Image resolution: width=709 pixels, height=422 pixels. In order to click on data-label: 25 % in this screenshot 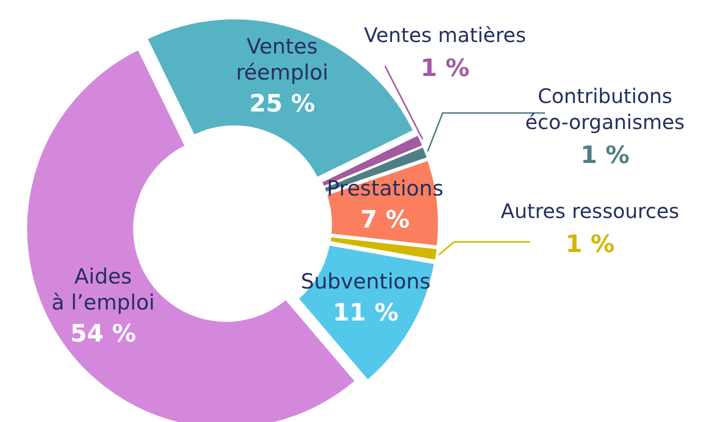, I will do `click(282, 103)`.